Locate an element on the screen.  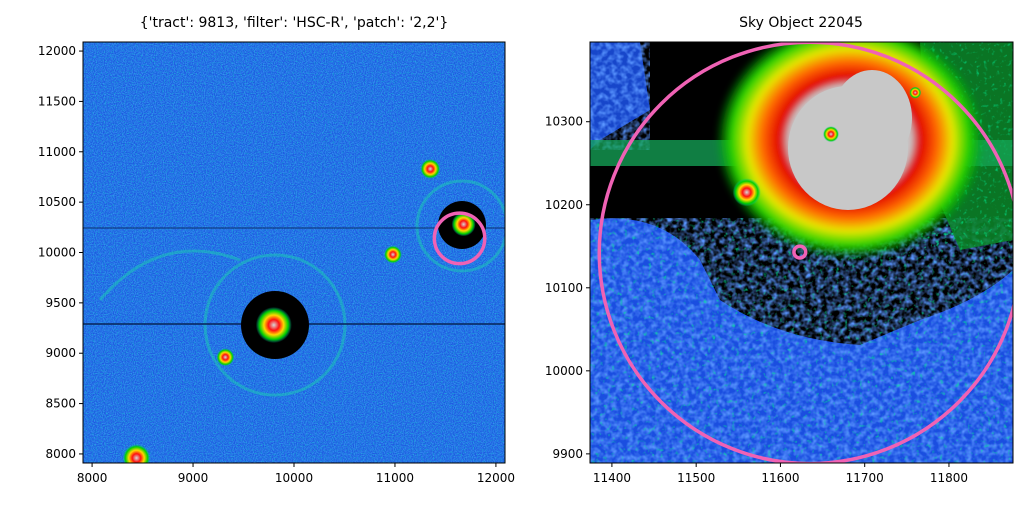
left-markers is located at coordinates (459, 238).